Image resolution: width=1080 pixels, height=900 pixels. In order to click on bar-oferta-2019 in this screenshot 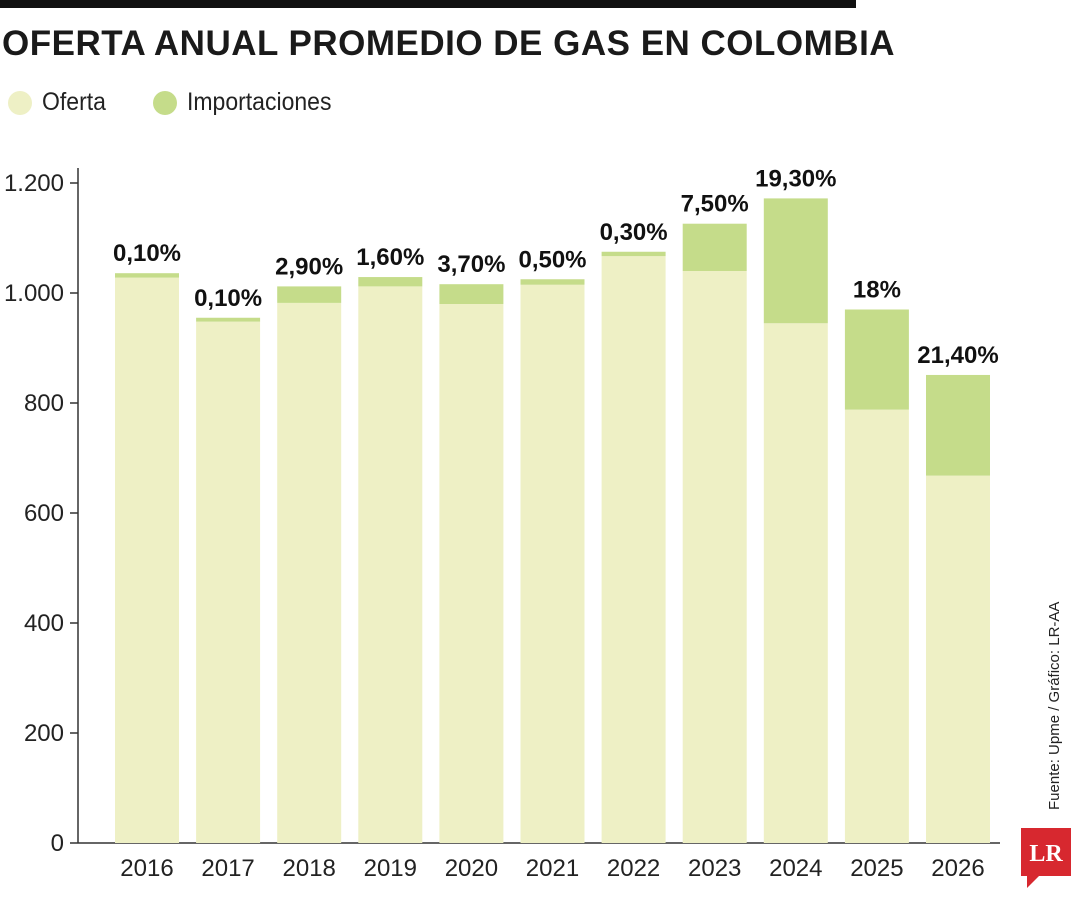, I will do `click(390, 564)`.